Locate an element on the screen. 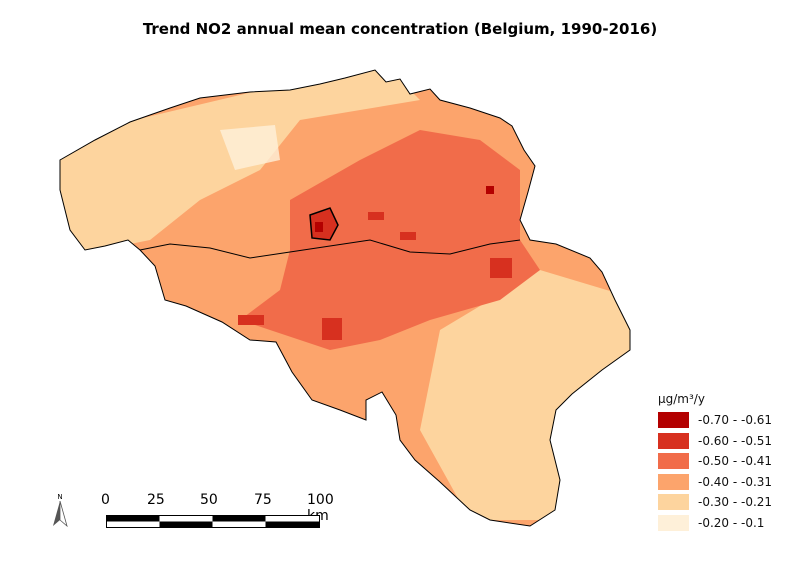  southeast-light-zone is located at coordinates (525, 395).